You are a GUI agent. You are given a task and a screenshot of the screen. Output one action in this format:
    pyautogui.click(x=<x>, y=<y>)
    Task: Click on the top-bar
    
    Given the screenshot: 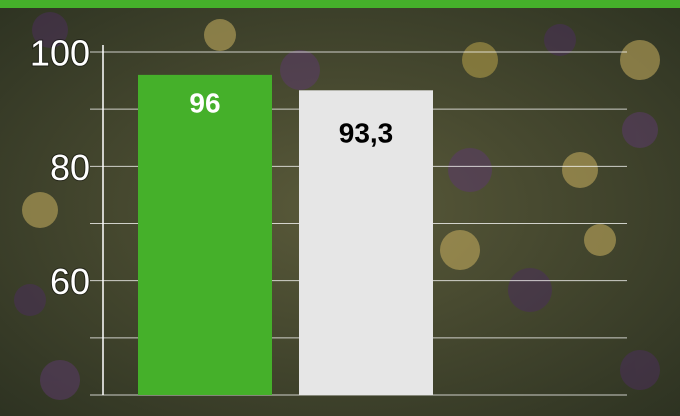 What is the action you would take?
    pyautogui.click(x=340, y=4)
    